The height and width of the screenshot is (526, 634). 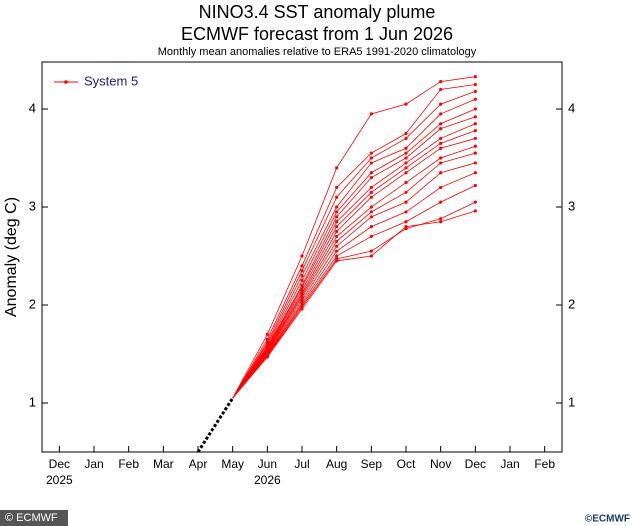 I want to click on x-tick-label: Jan, so click(x=509, y=464).